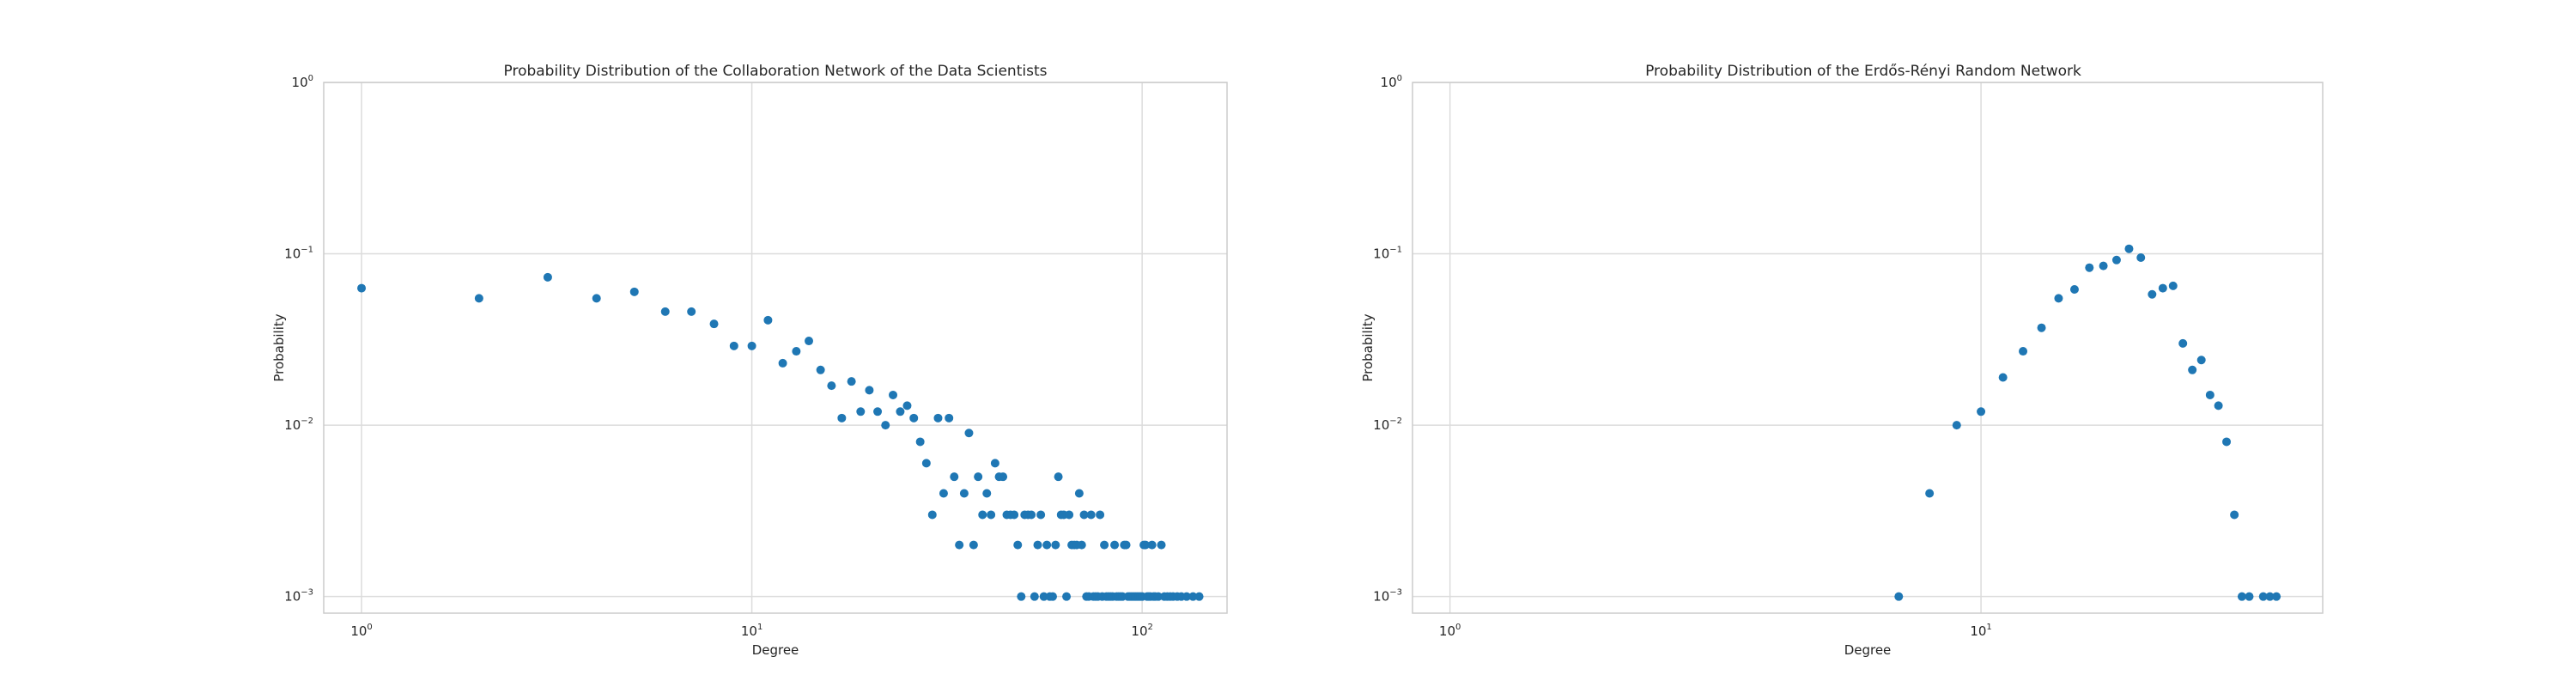 The width and height of the screenshot is (2576, 687). Describe the element at coordinates (751, 631) in the screenshot. I see `x-tick-label: 10¹` at that location.